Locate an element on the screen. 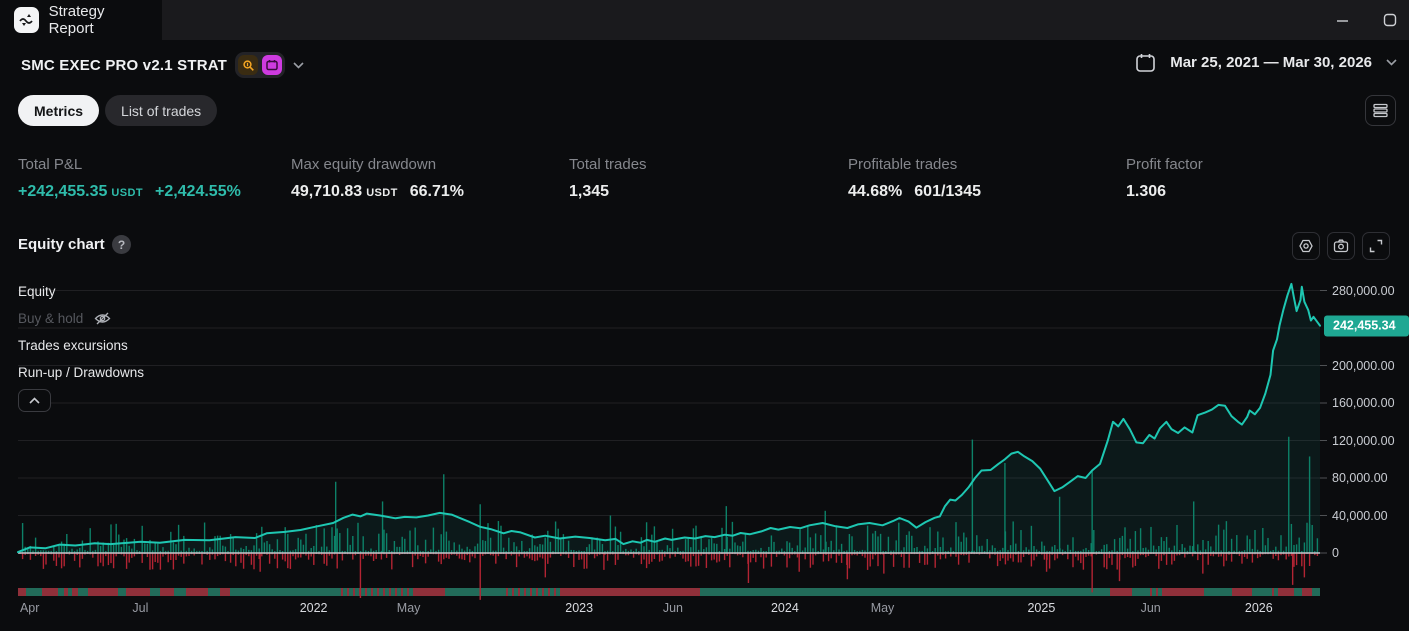  x-axis-label-may: May is located at coordinates (882, 608).